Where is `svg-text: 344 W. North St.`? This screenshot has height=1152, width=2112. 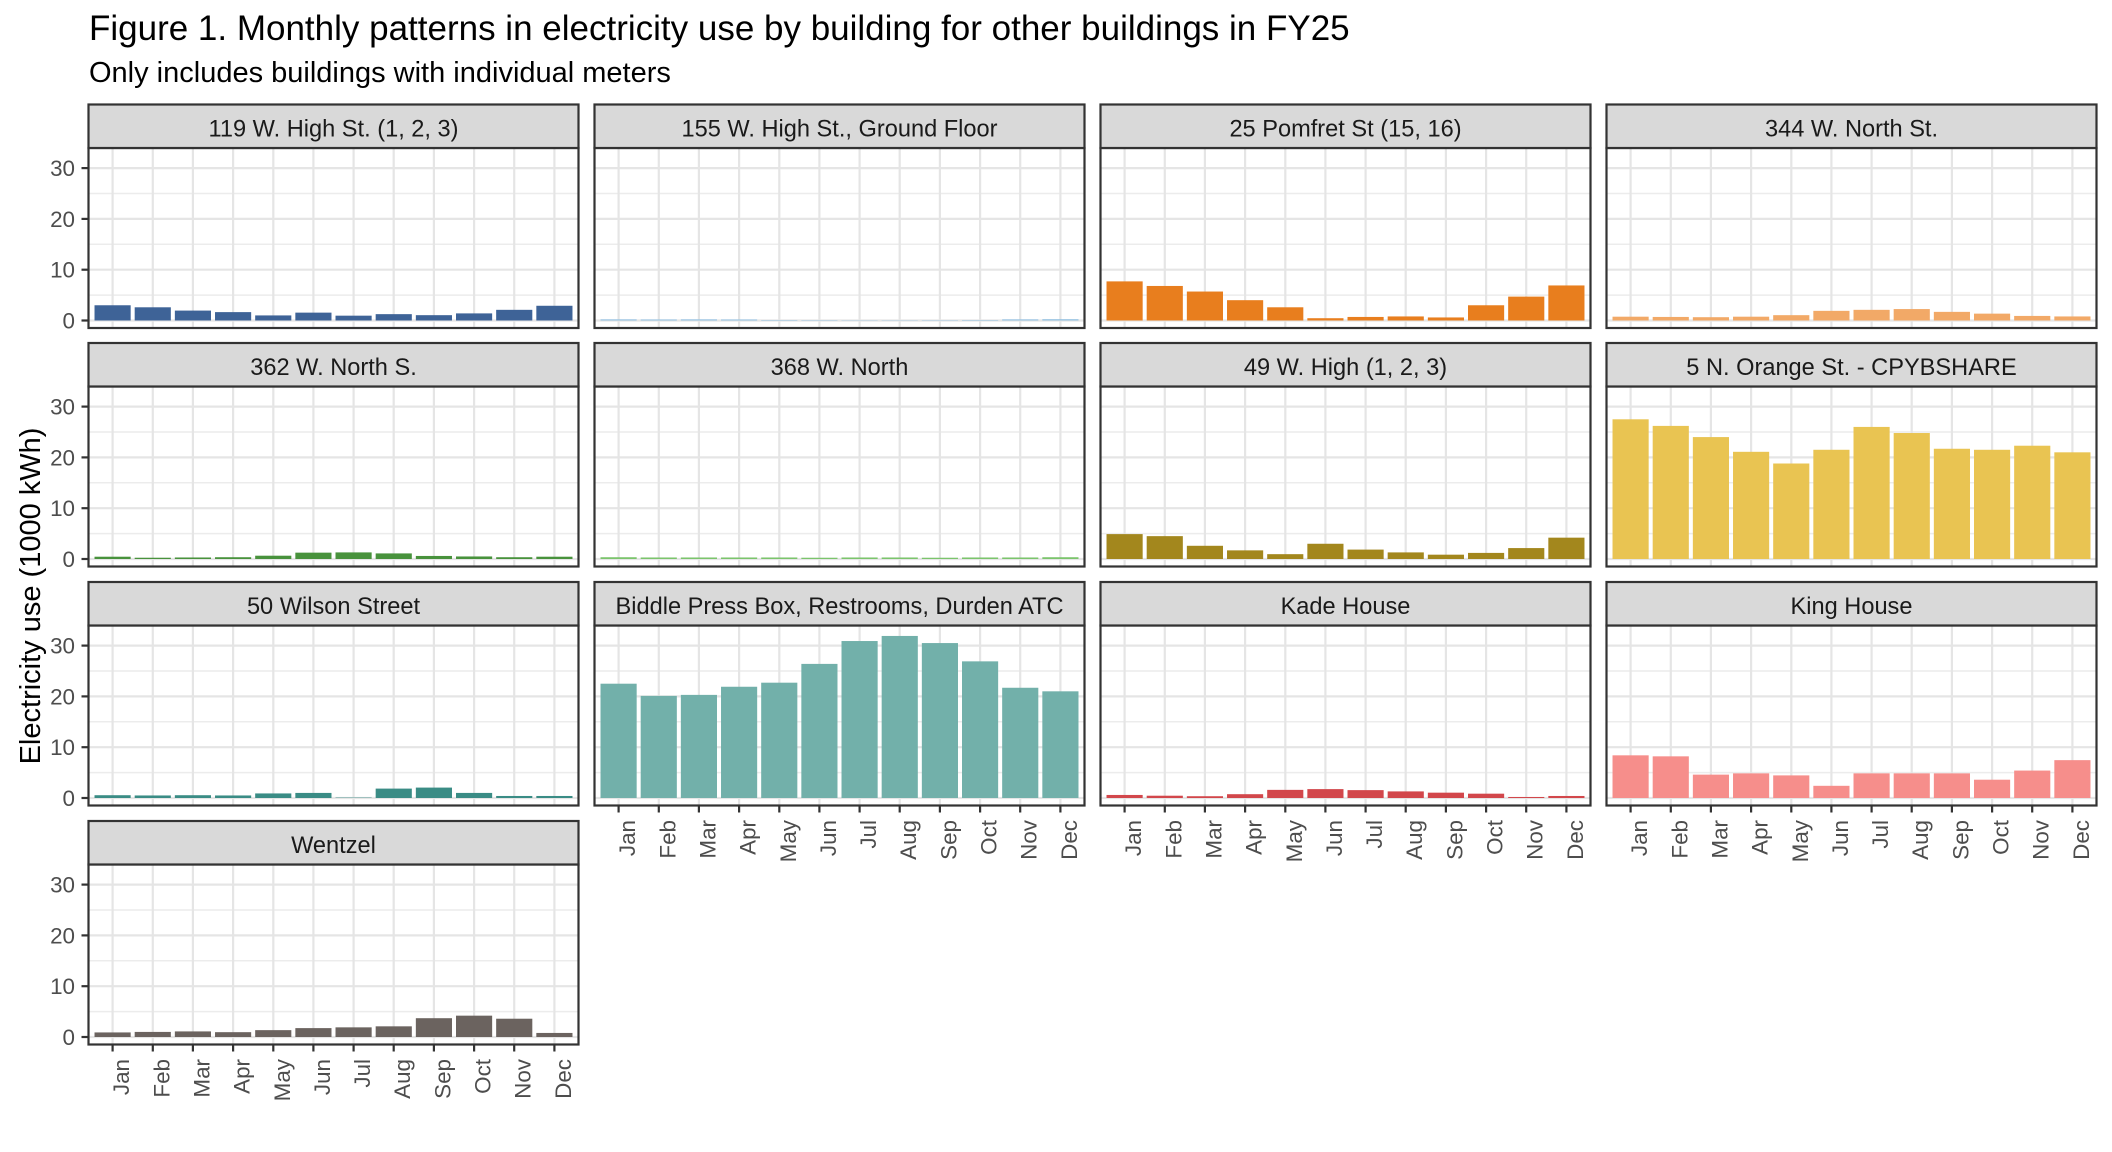 svg-text: 344 W. North St. is located at coordinates (1851, 130).